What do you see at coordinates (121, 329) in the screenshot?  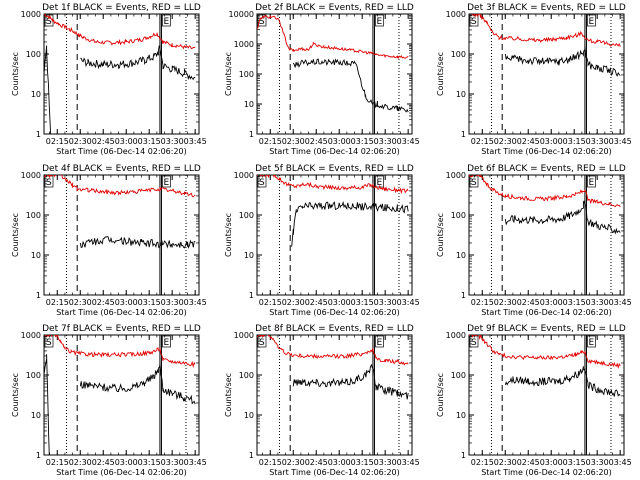 I see `panel-title: Det 7f BLACK = Events, RED = LLD` at bounding box center [121, 329].